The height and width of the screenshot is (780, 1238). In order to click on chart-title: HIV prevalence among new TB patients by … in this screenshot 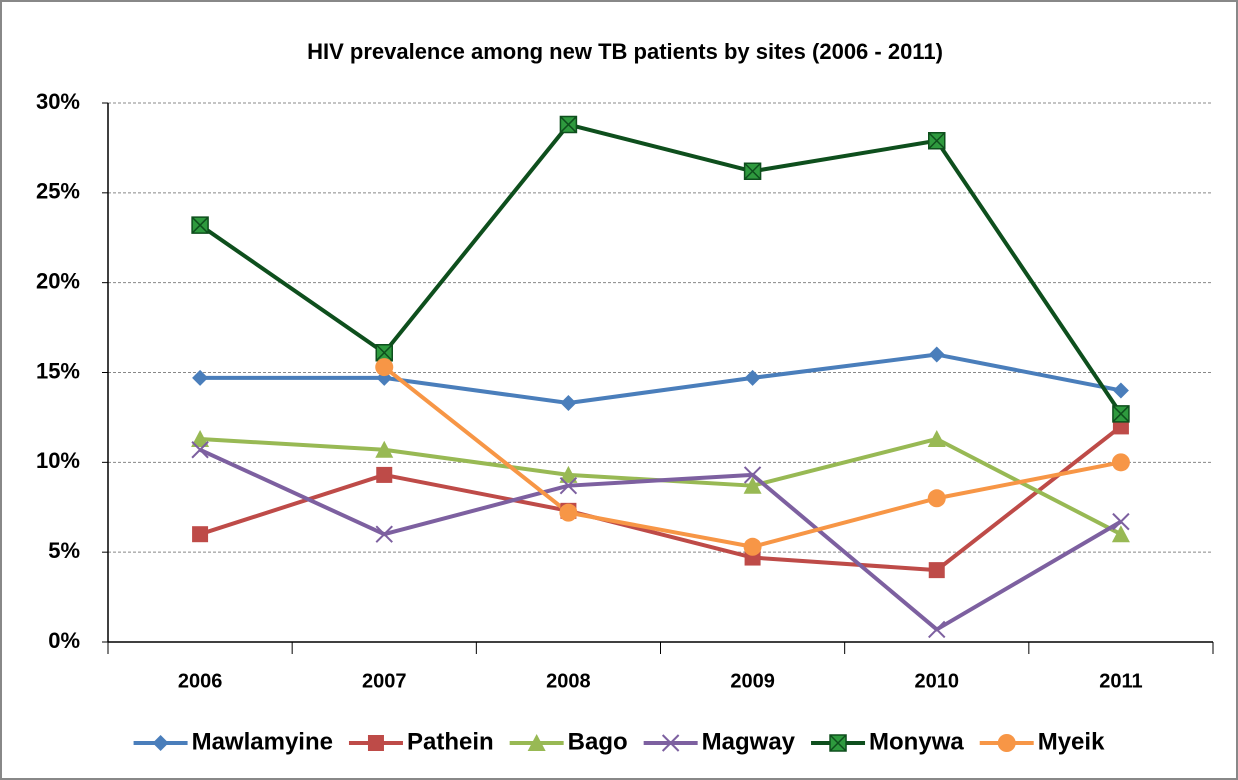, I will do `click(625, 51)`.